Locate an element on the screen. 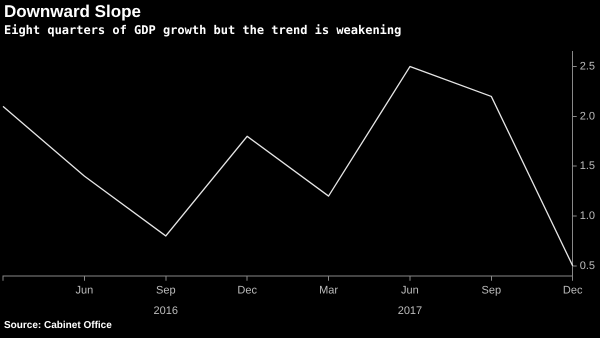  source-note: Source: Cabinet Office is located at coordinates (58, 325).